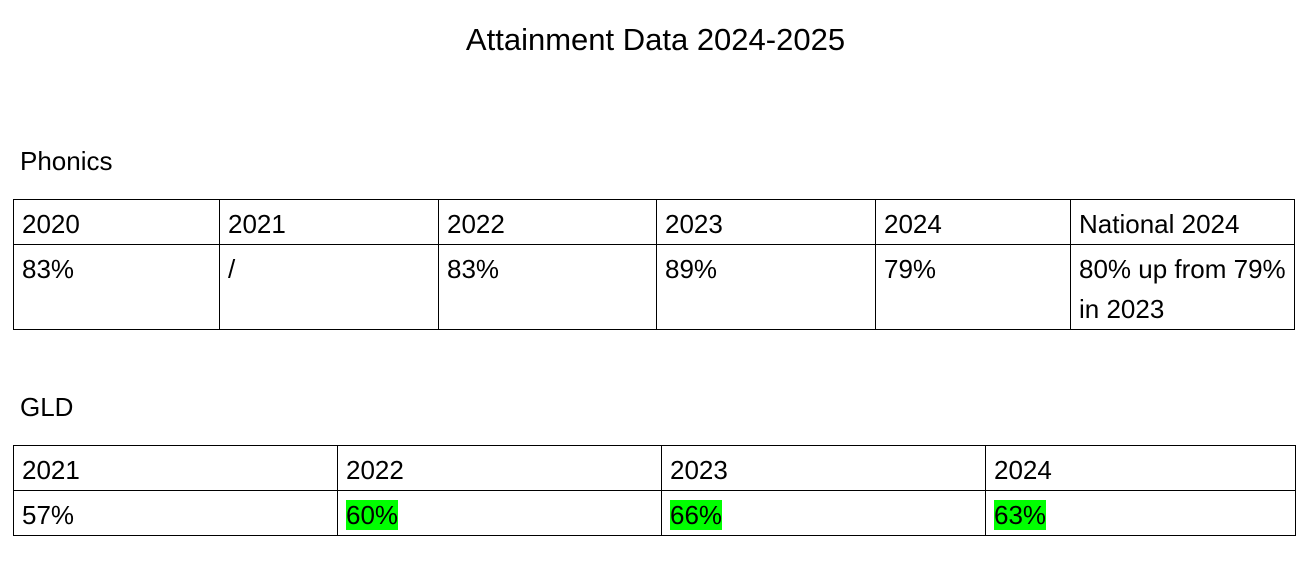 The height and width of the screenshot is (585, 1315). I want to click on header-cell: National 2024, so click(1182, 222).